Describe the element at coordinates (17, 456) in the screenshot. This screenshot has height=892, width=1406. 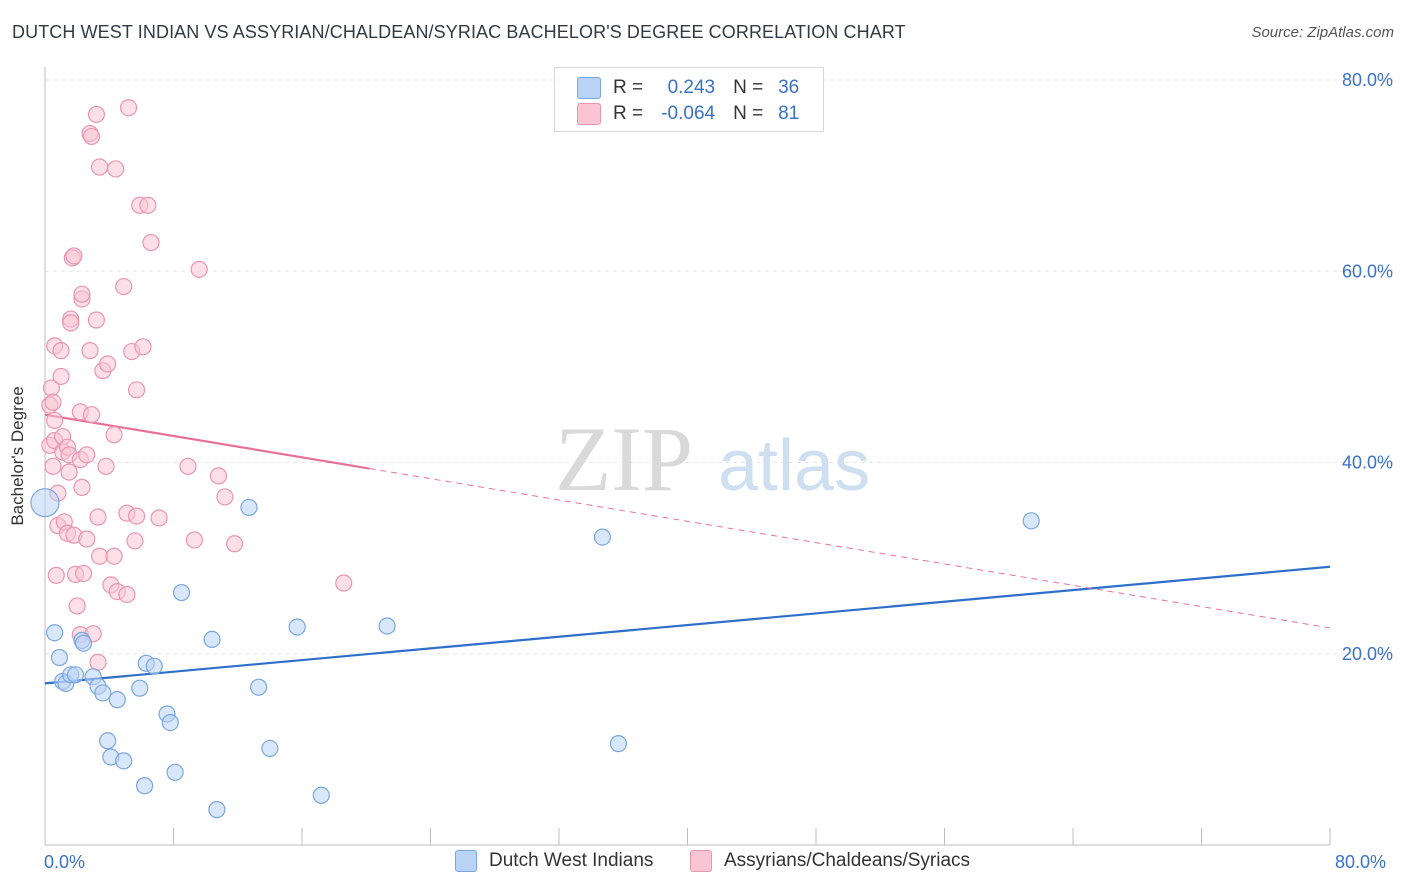
I see `y-axis-label: Bachelor's Degree` at that location.